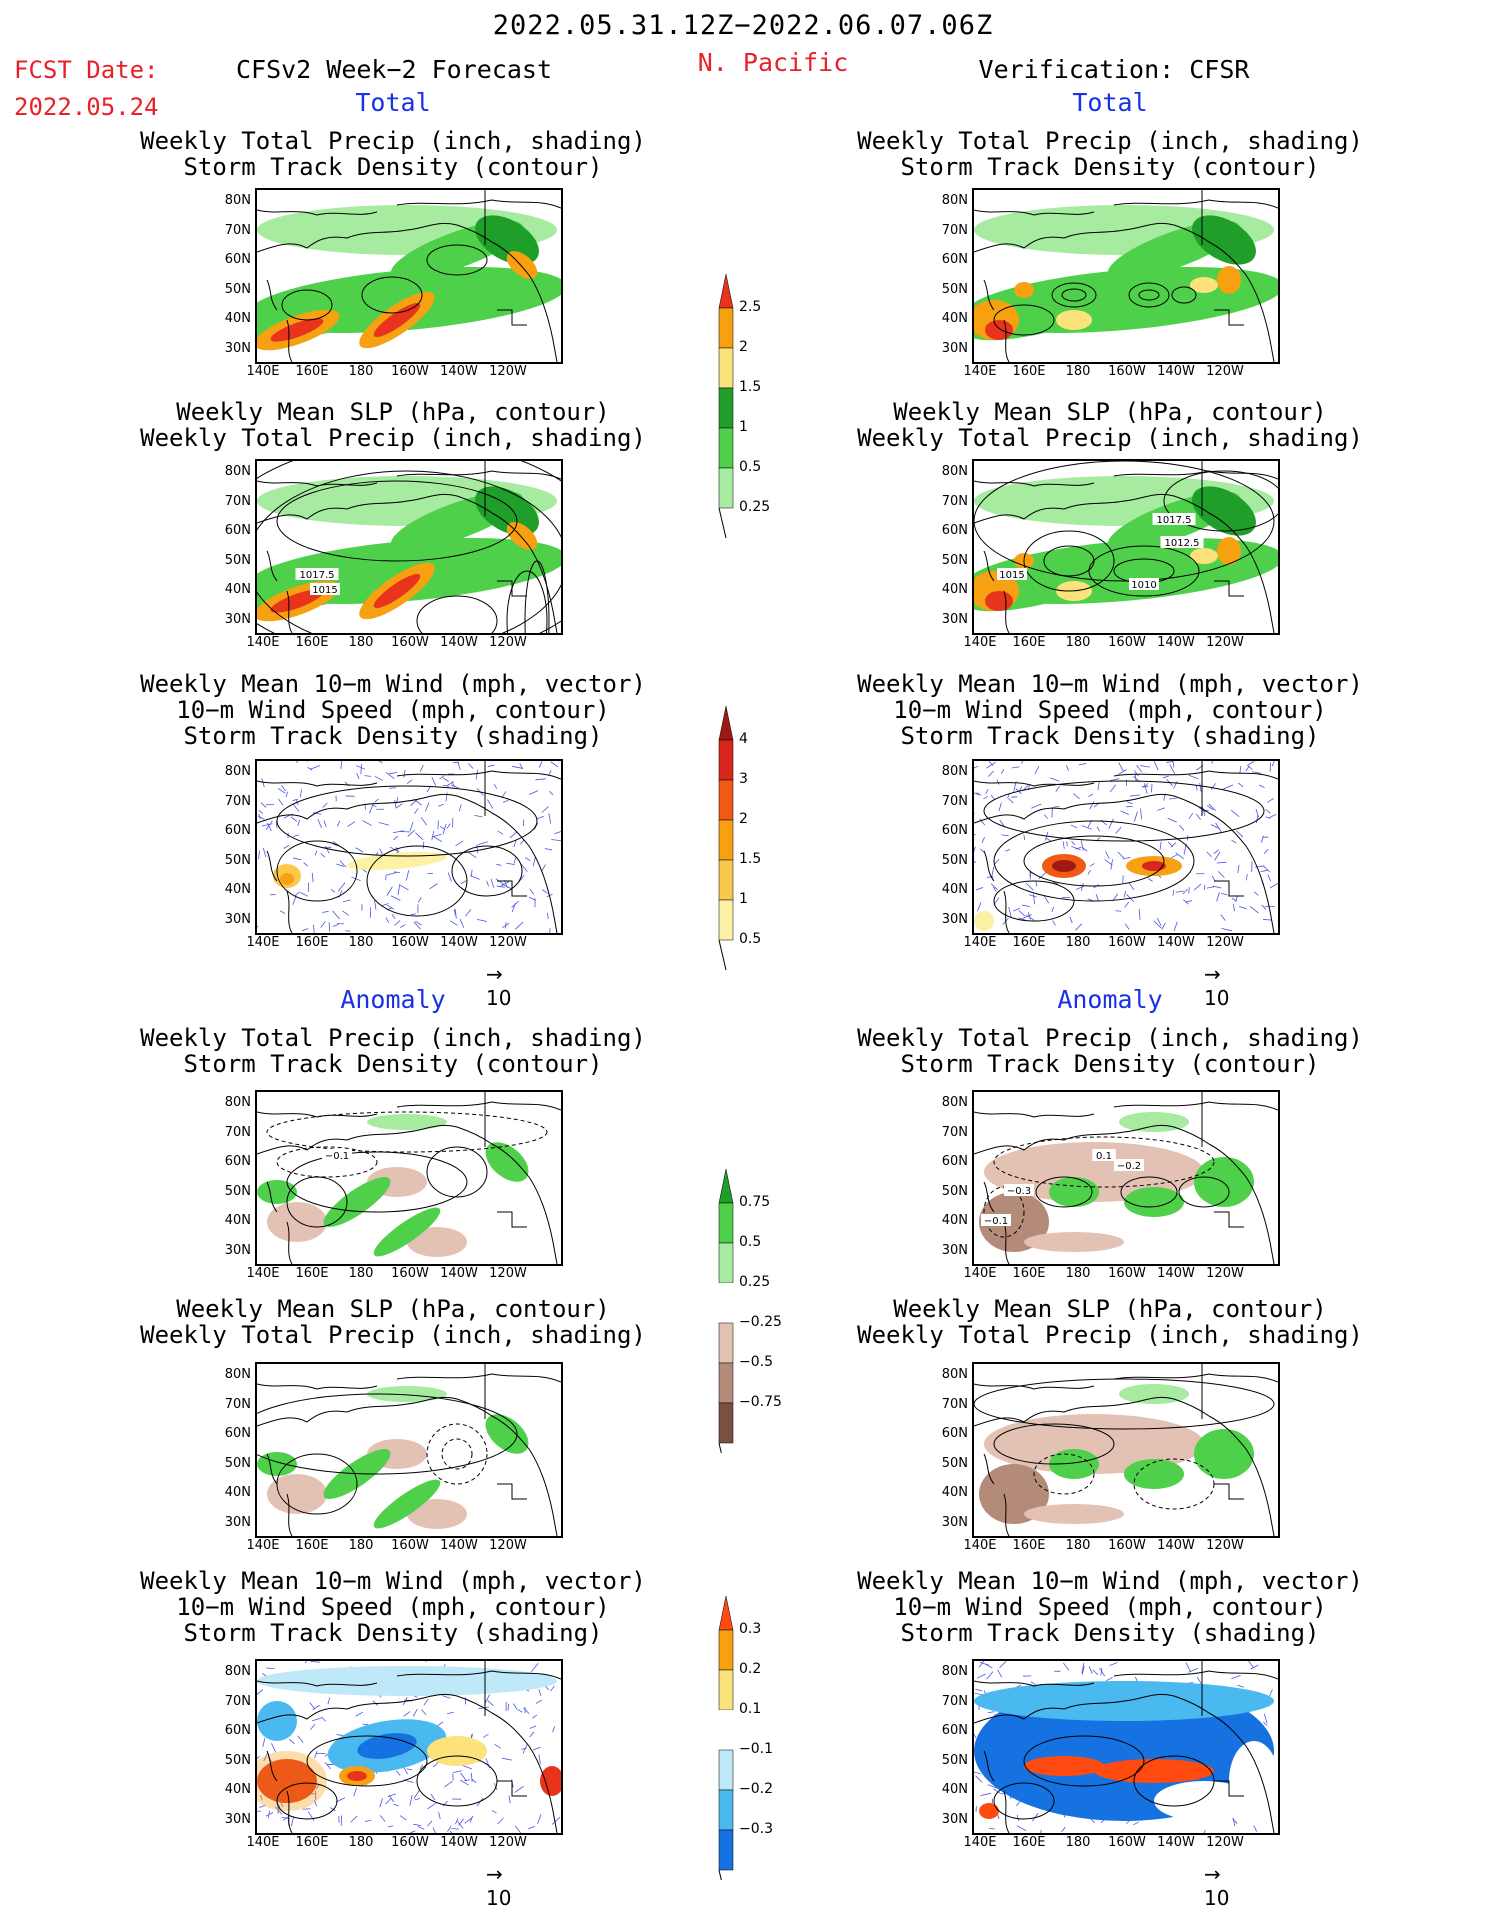 This screenshot has width=1487, height=1925. Describe the element at coordinates (393, 999) in the screenshot. I see `section-anomaly-left: Anomaly` at that location.